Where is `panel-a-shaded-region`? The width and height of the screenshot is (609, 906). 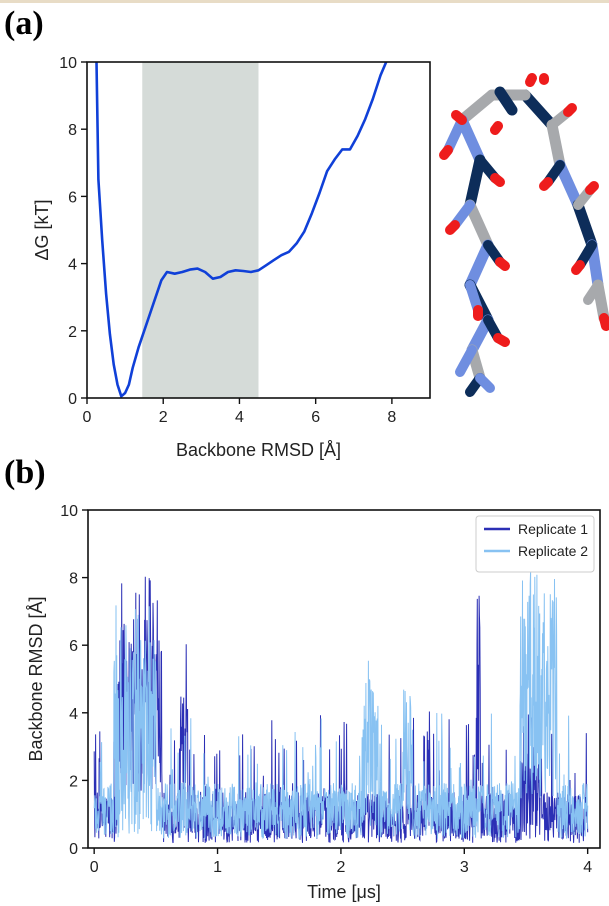 panel-a-shaded-region is located at coordinates (200, 230).